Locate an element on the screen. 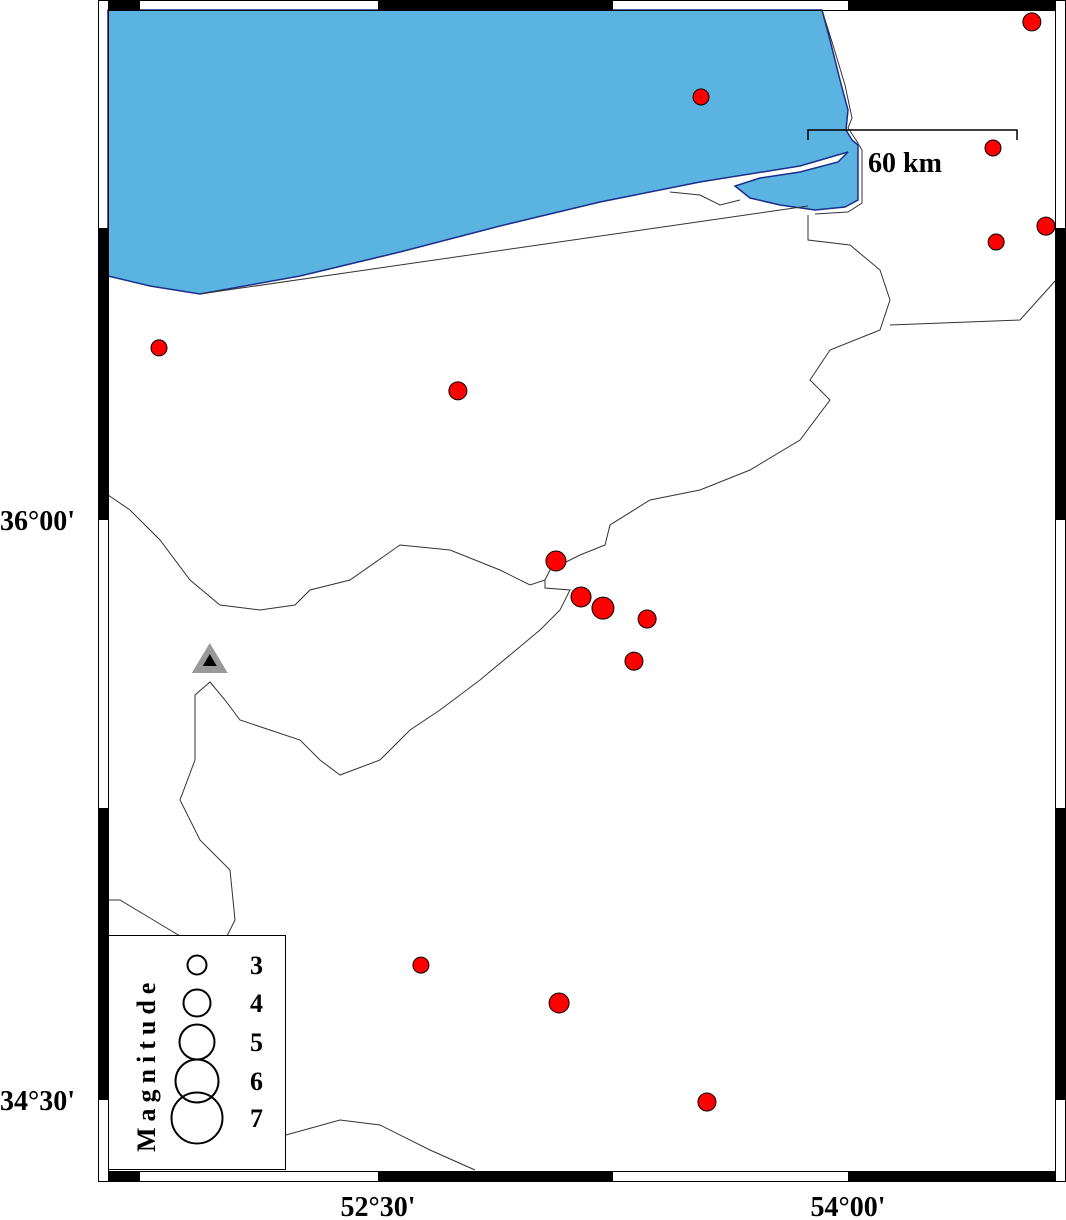 The image size is (1066, 1220). legend-label: 3 is located at coordinates (256, 965).